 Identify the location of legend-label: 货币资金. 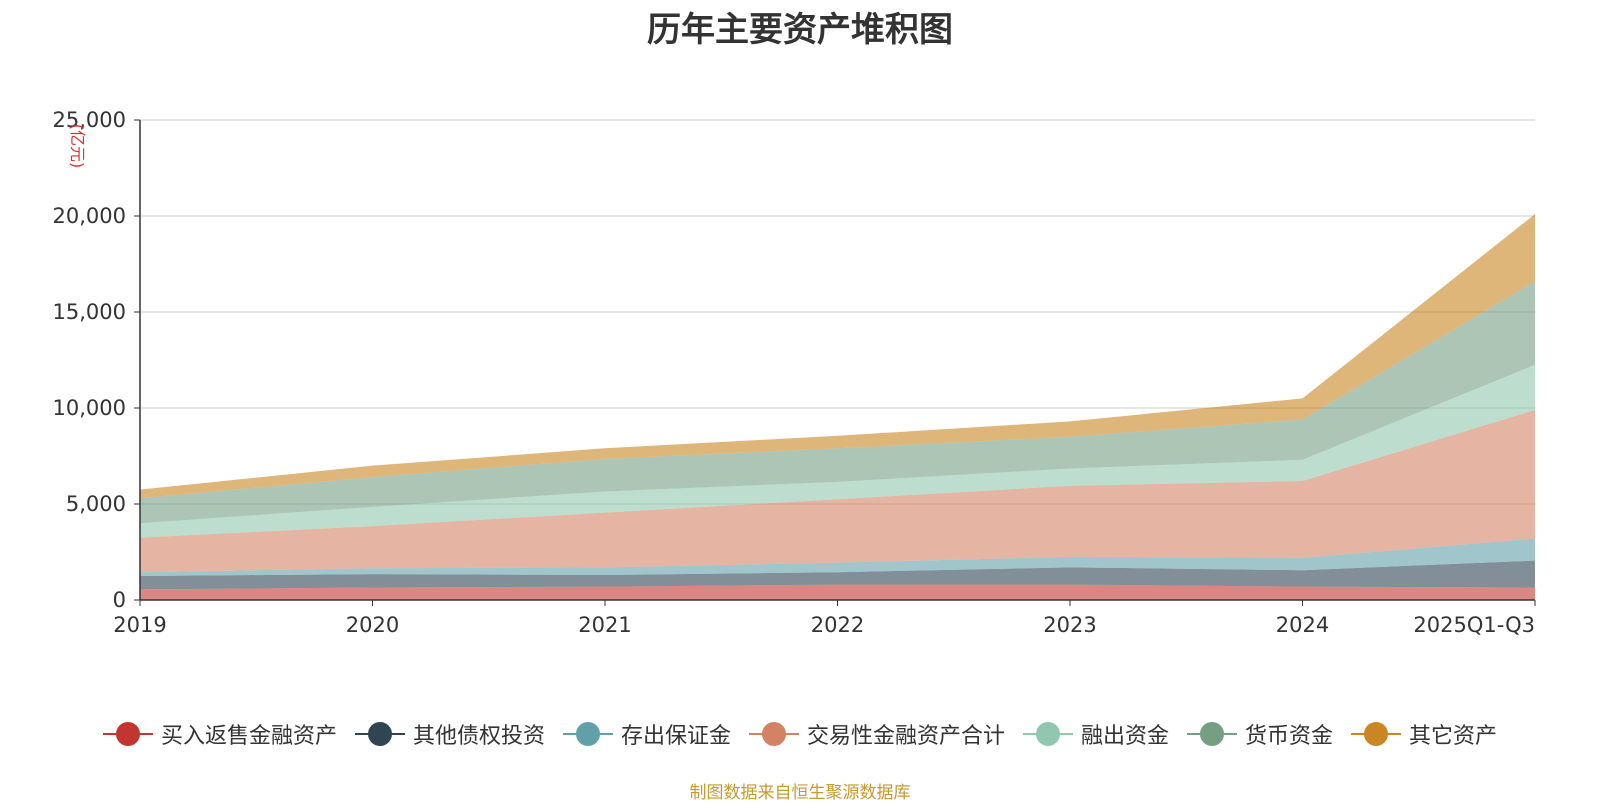
(1289, 736).